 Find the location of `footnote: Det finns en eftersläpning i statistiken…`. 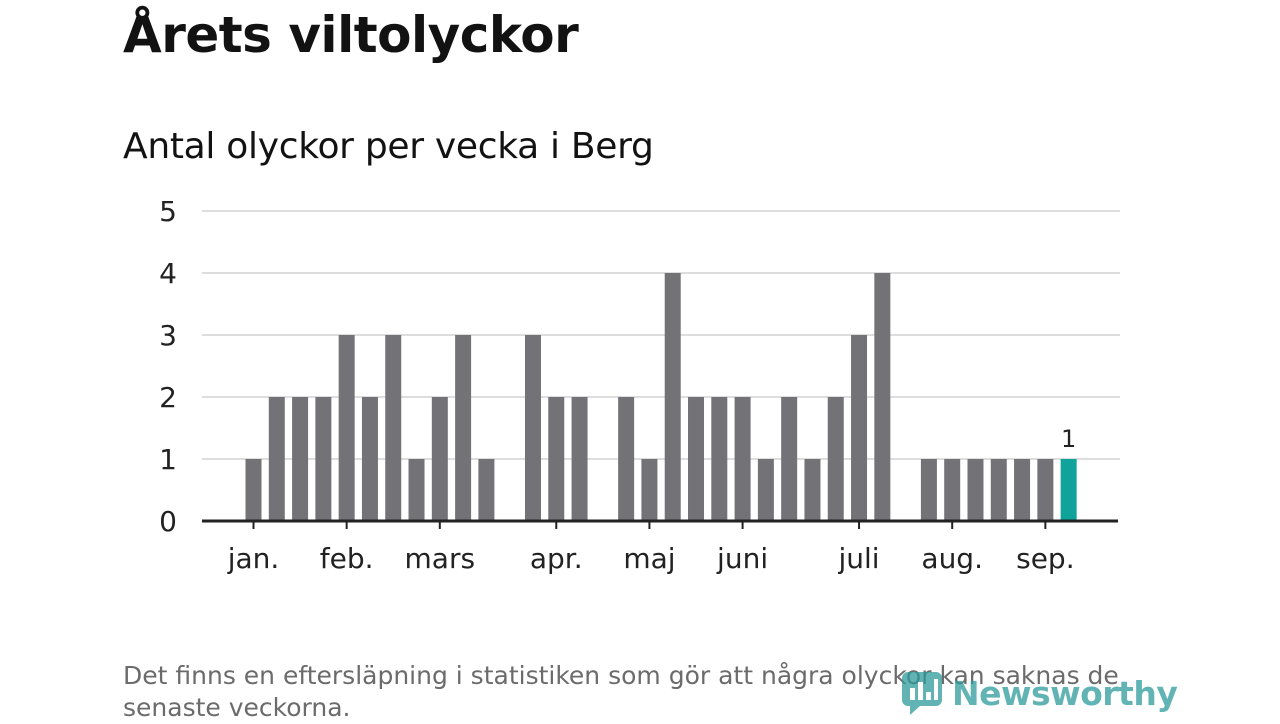

footnote: Det finns en eftersläpning i statistiken… is located at coordinates (621, 691).